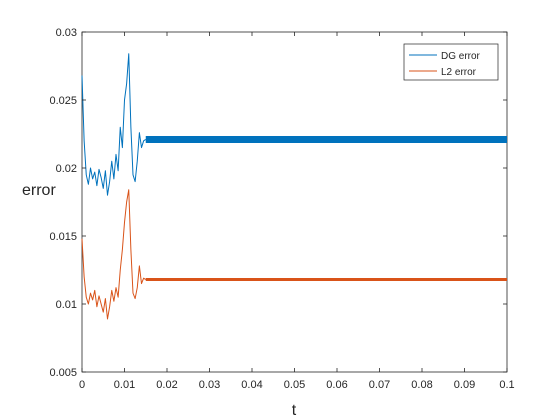 This screenshot has height=420, width=560. I want to click on legend: DG error L2 error, so click(451, 62).